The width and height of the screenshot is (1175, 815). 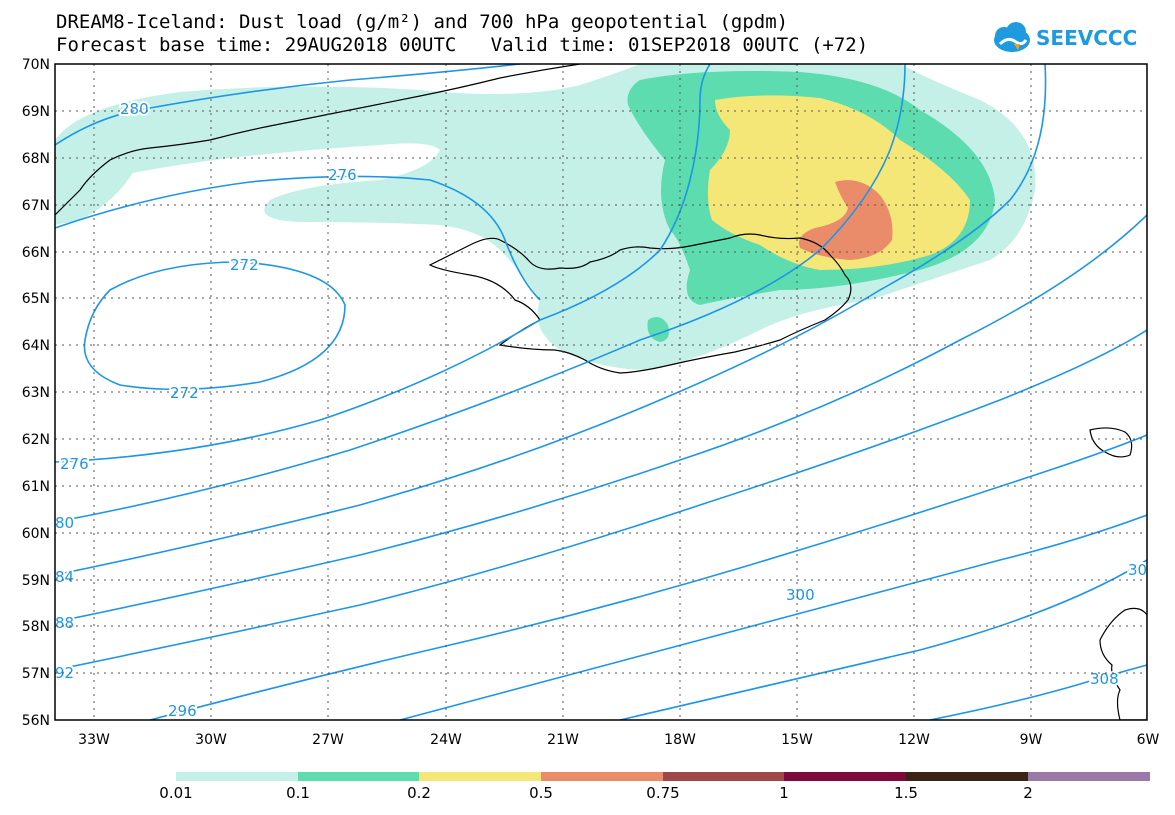 What do you see at coordinates (563, 740) in the screenshot?
I see `lon-label: 21W` at bounding box center [563, 740].